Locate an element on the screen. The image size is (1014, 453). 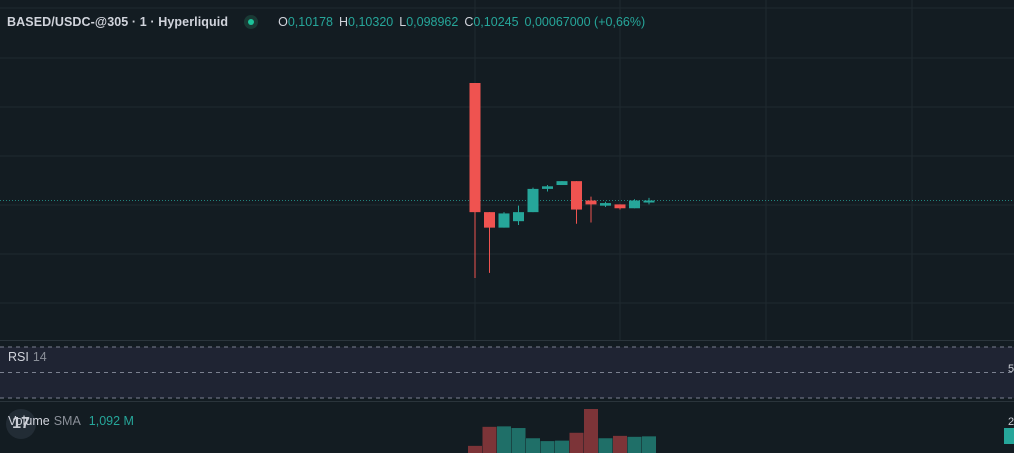
rsi-label: RSI is located at coordinates (18, 357).